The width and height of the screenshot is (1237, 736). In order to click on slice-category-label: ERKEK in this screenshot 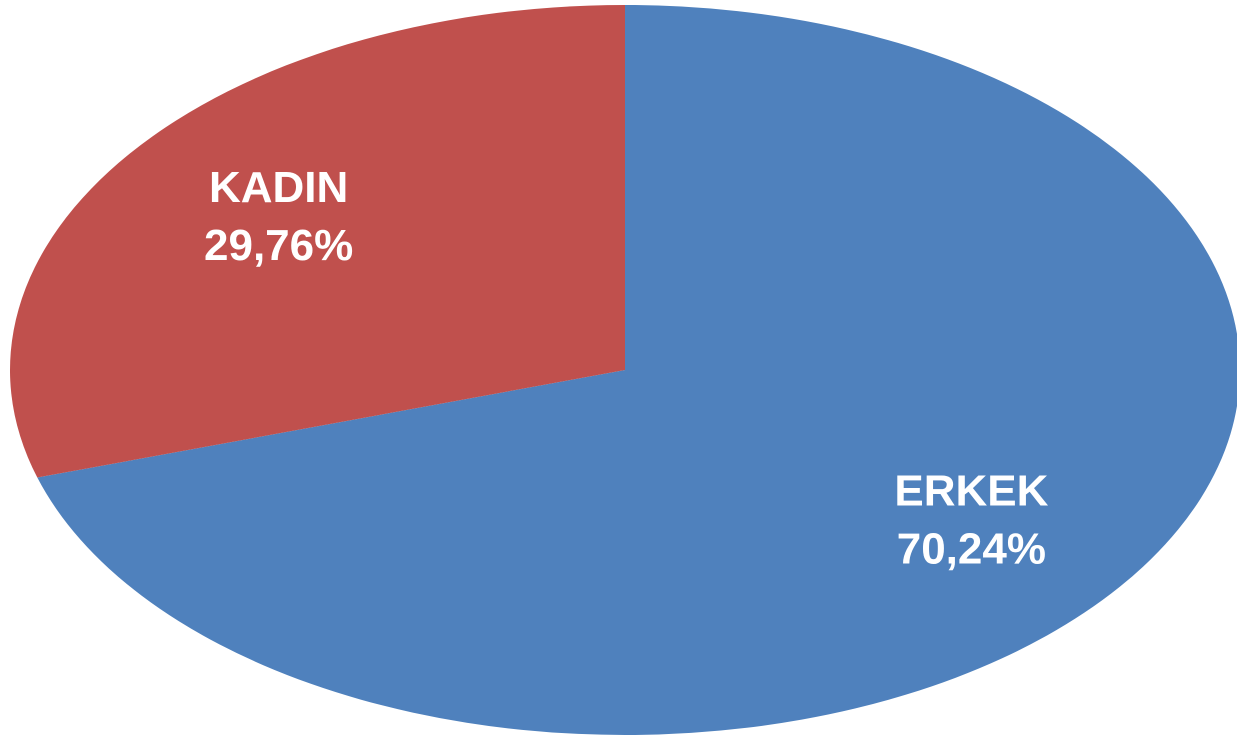, I will do `click(971, 490)`.